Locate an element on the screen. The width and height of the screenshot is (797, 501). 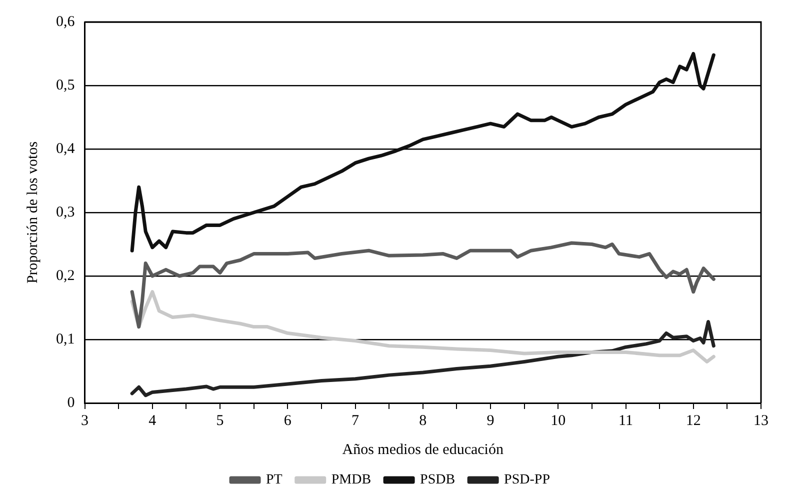
legend-label: PSD-PP is located at coordinates (527, 480).